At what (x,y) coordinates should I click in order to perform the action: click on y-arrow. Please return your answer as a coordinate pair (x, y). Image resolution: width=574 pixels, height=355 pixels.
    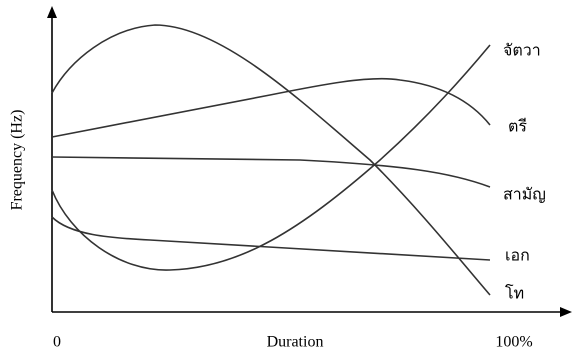
    Looking at the image, I should click on (52, 12).